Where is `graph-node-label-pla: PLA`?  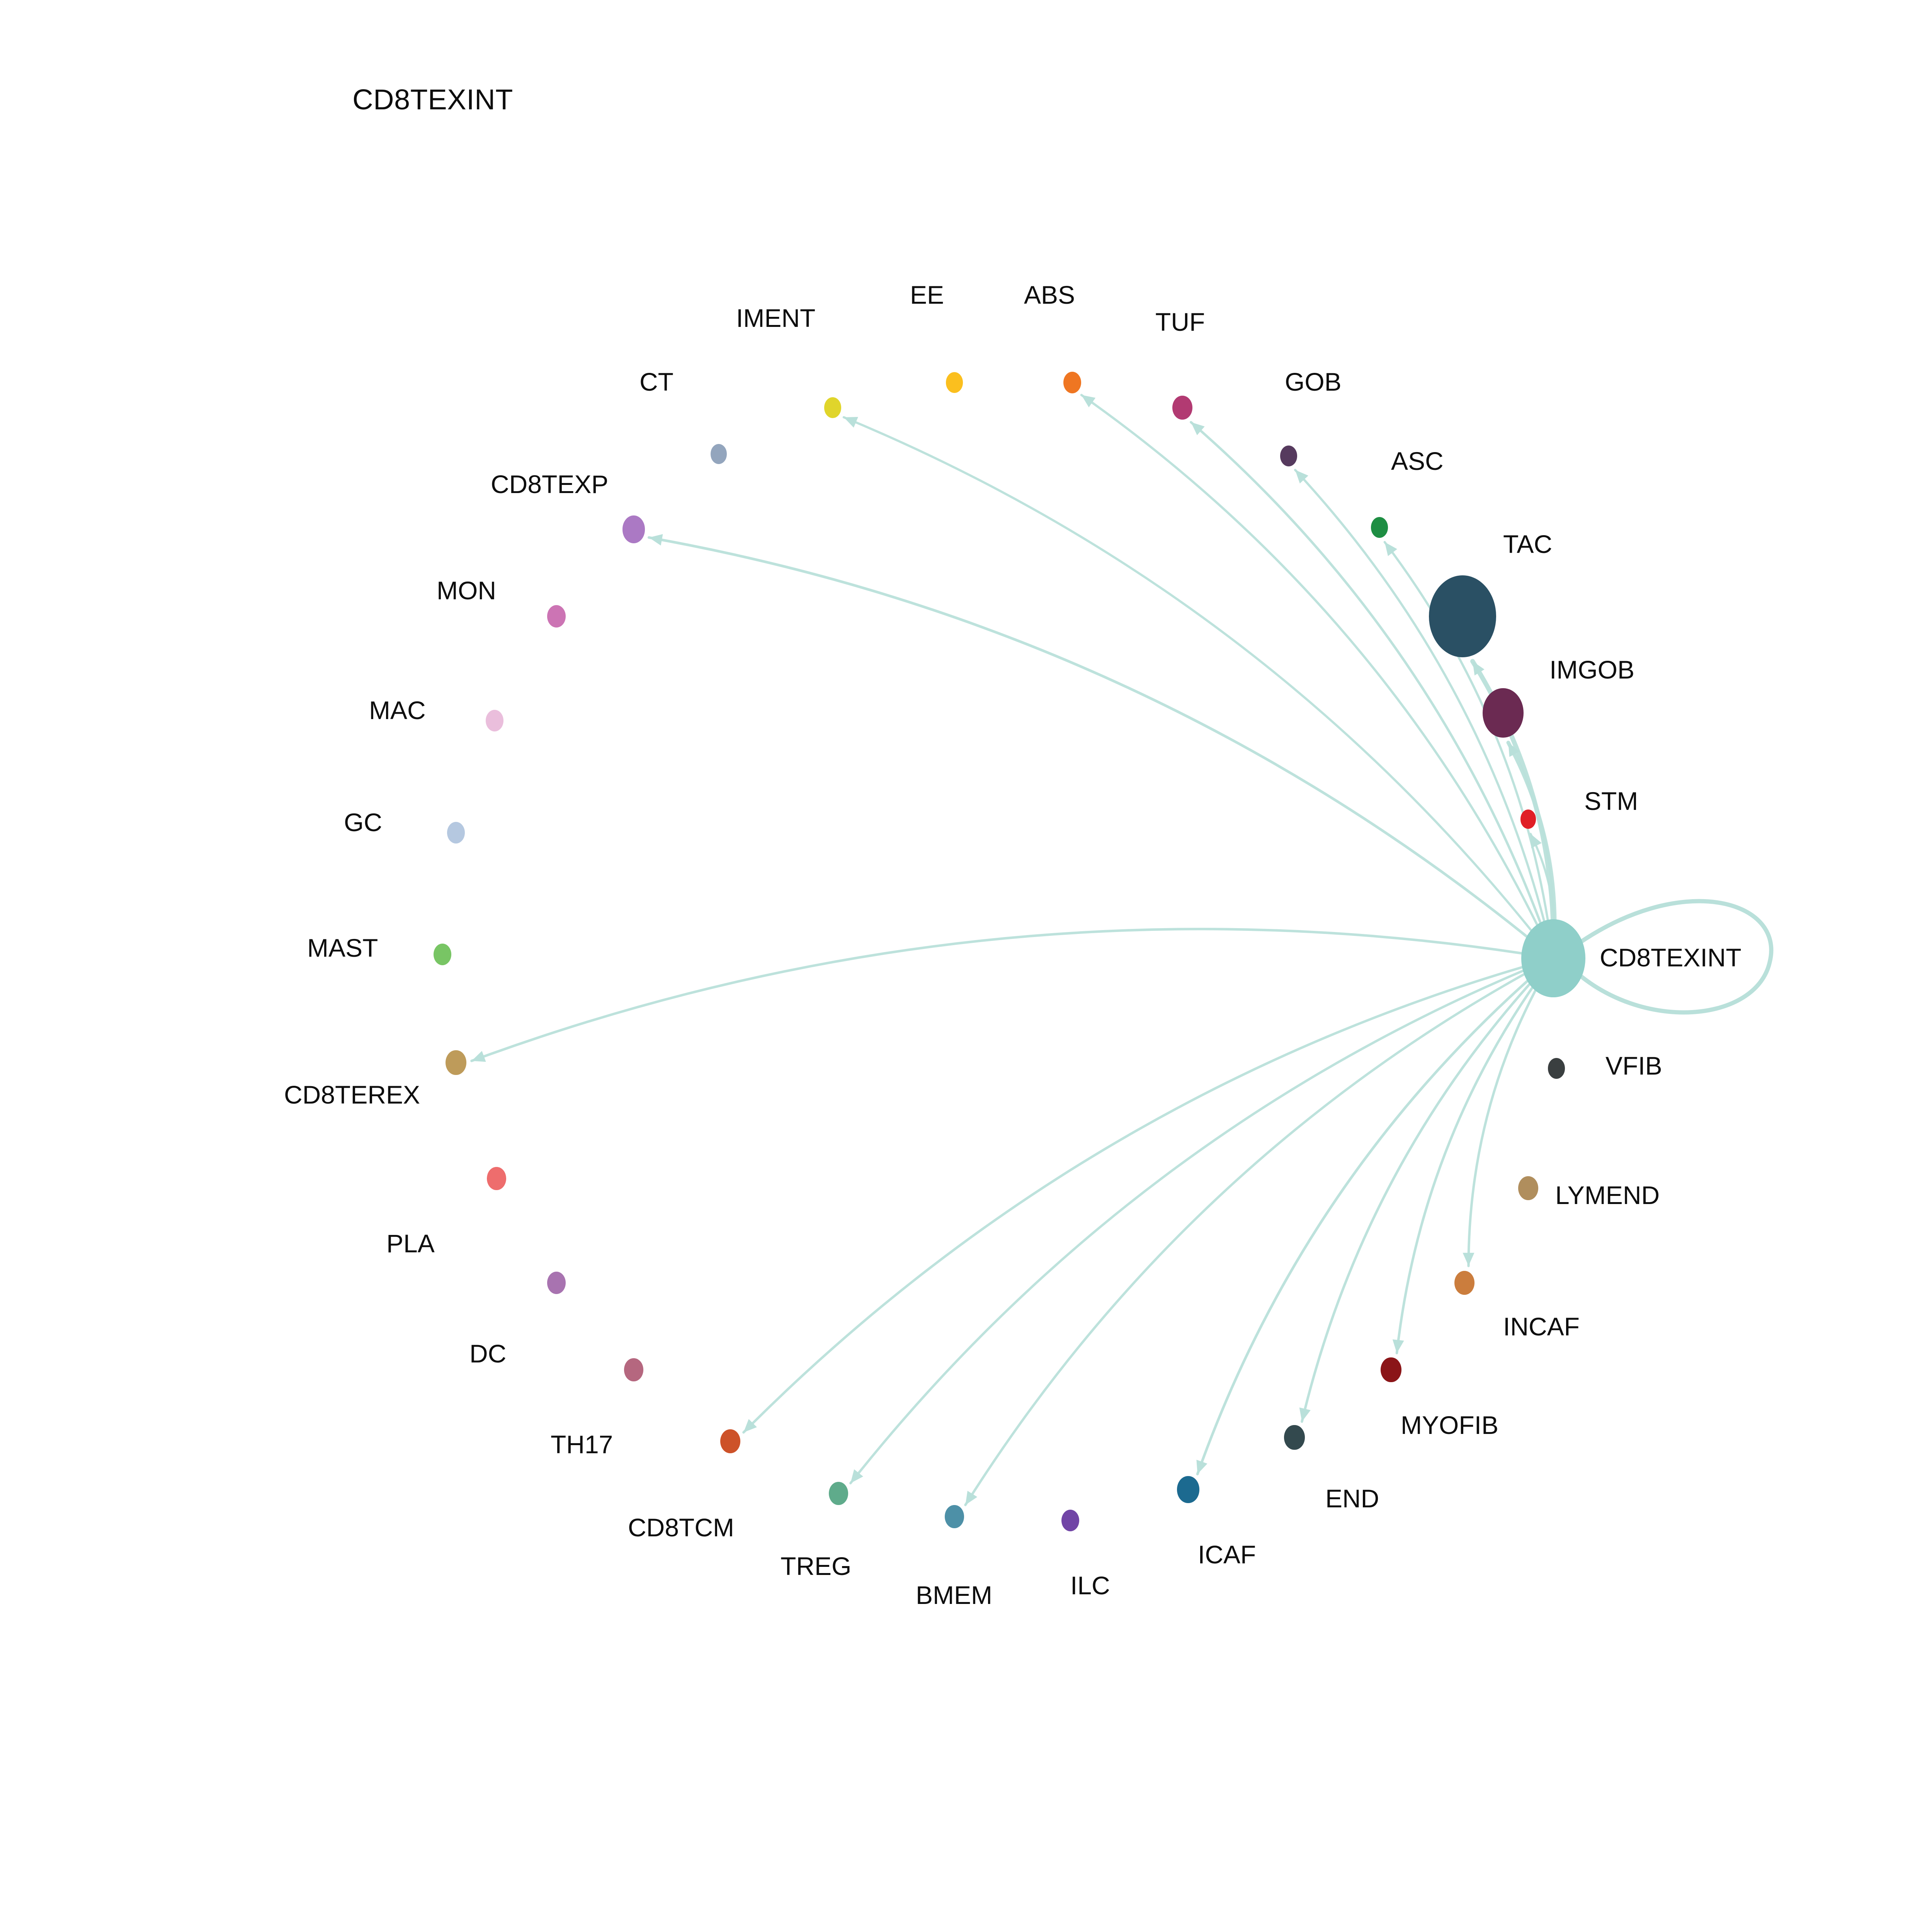 graph-node-label-pla: PLA is located at coordinates (411, 1243).